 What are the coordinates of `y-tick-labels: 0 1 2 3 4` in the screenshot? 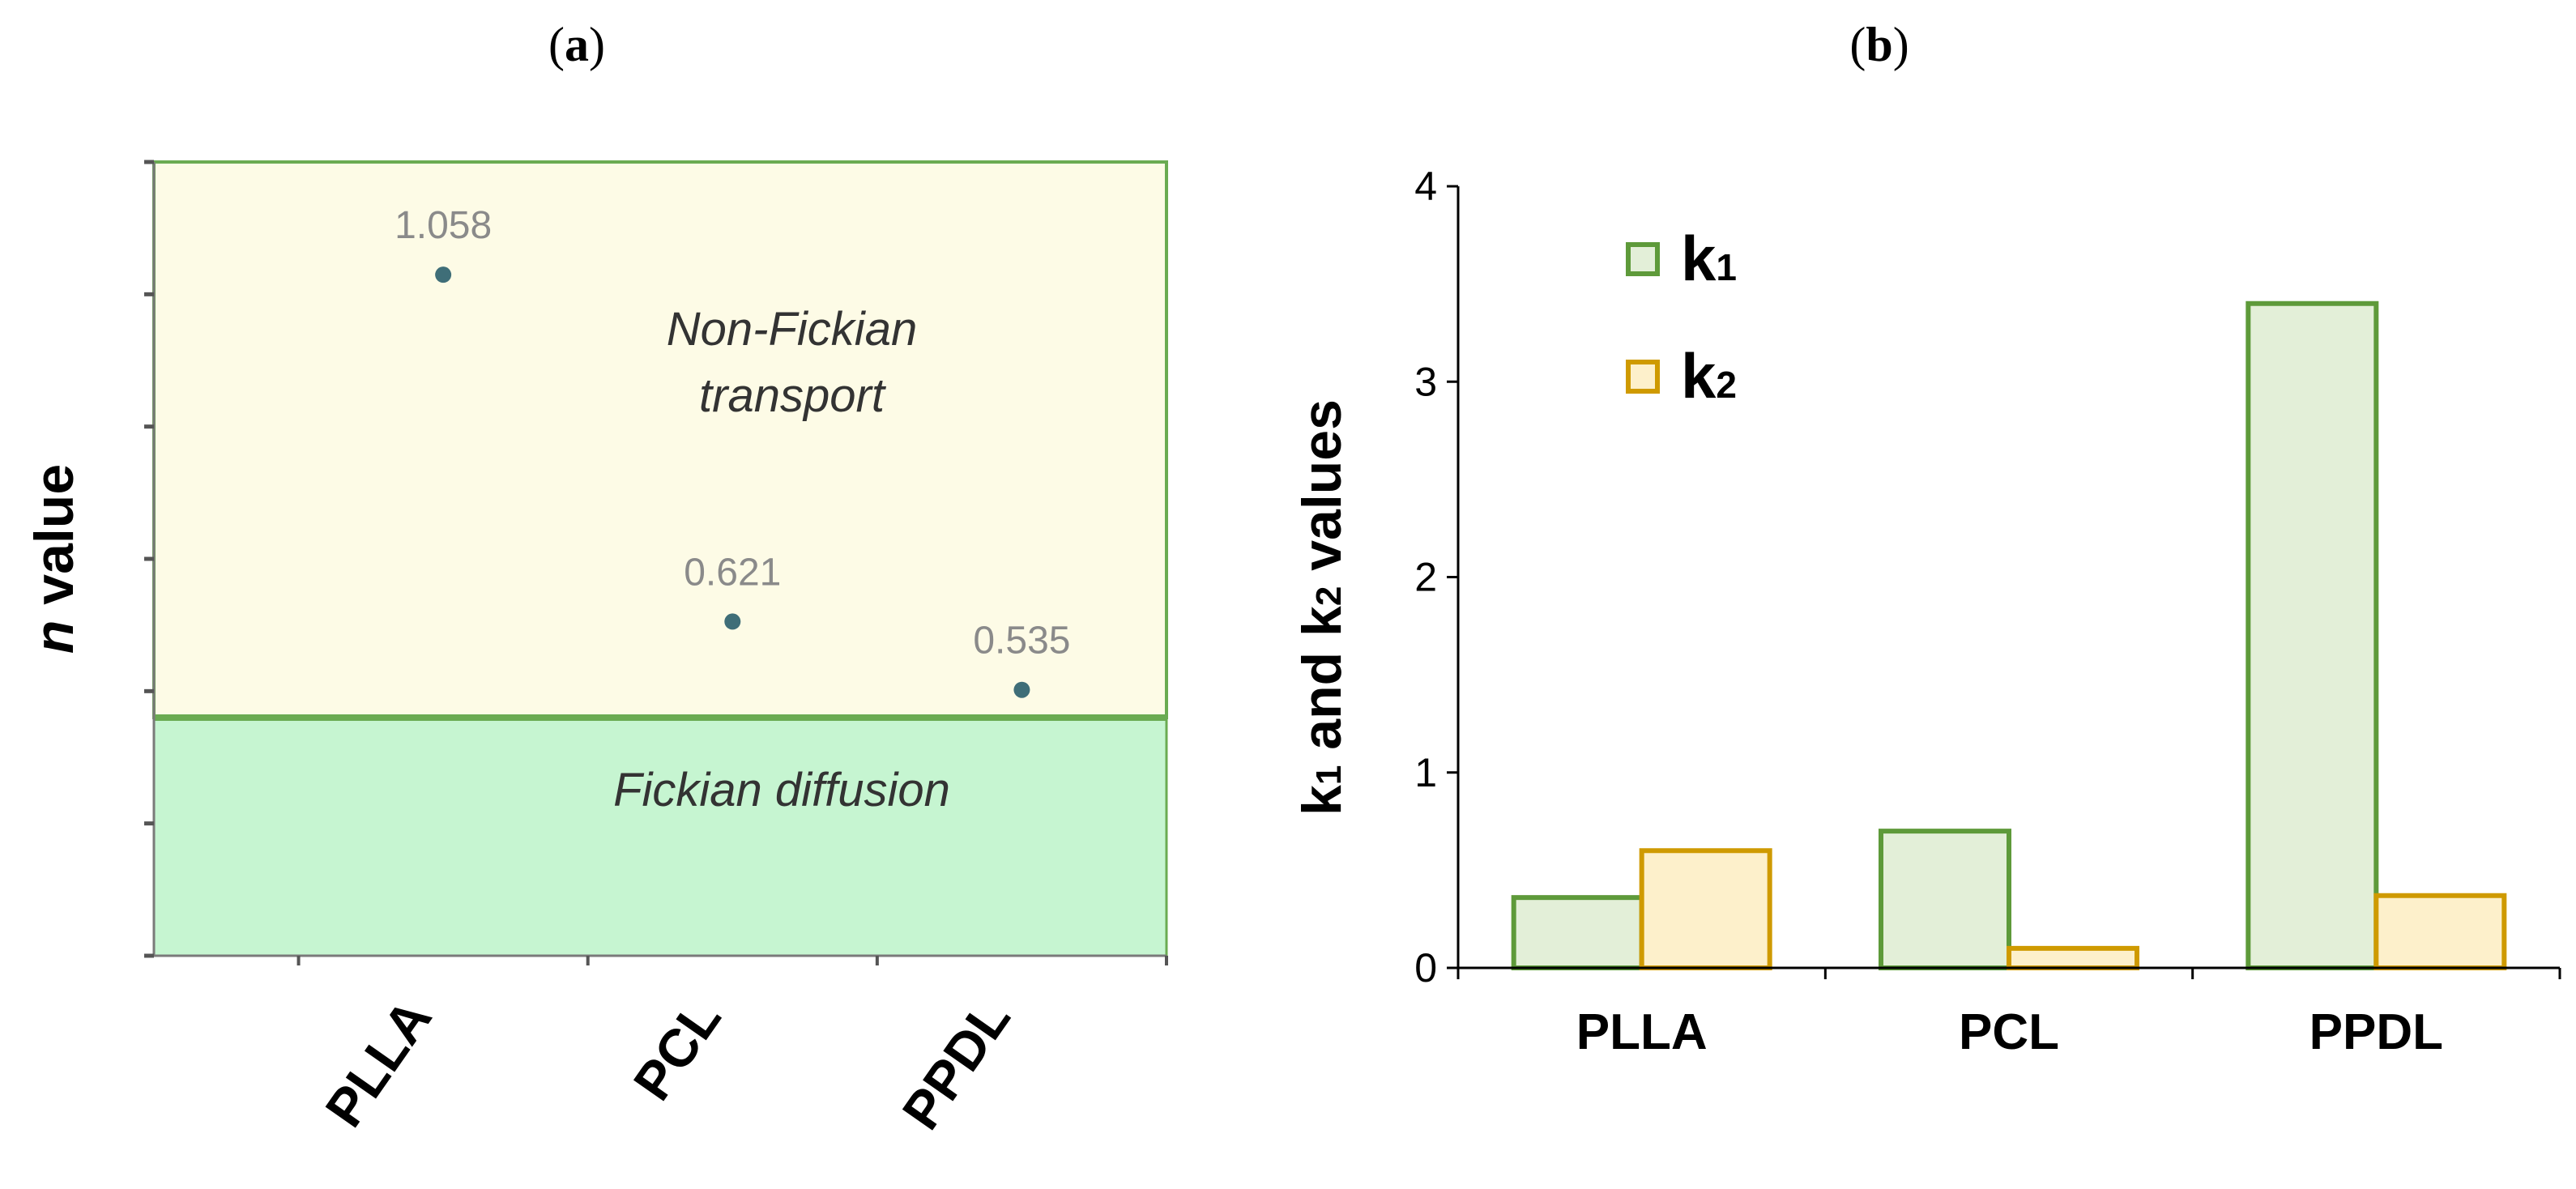 It's located at (1425, 577).